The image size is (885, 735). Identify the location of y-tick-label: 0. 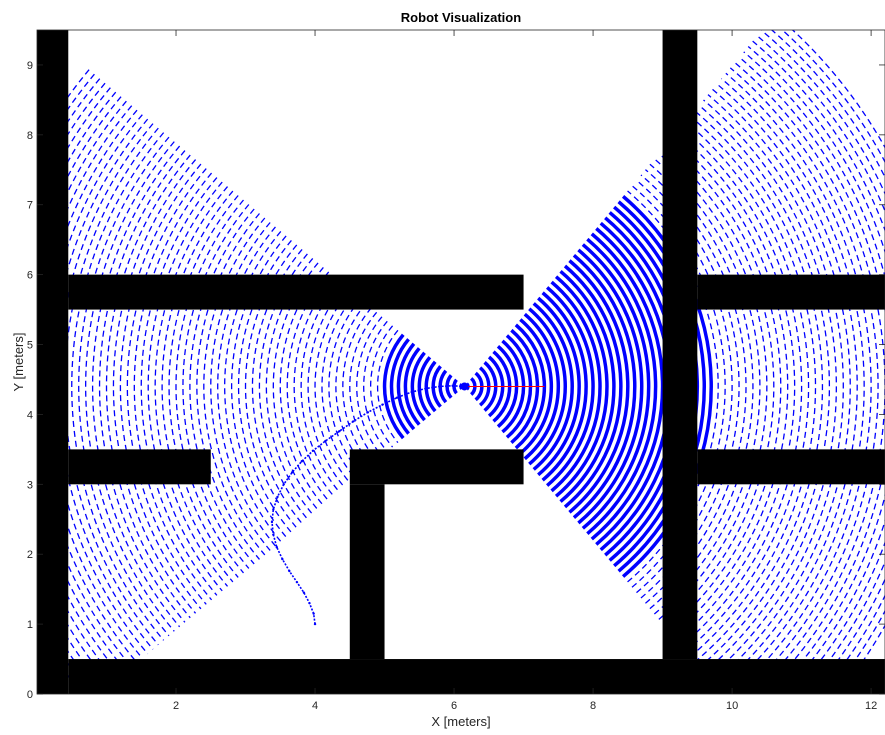
(30, 695).